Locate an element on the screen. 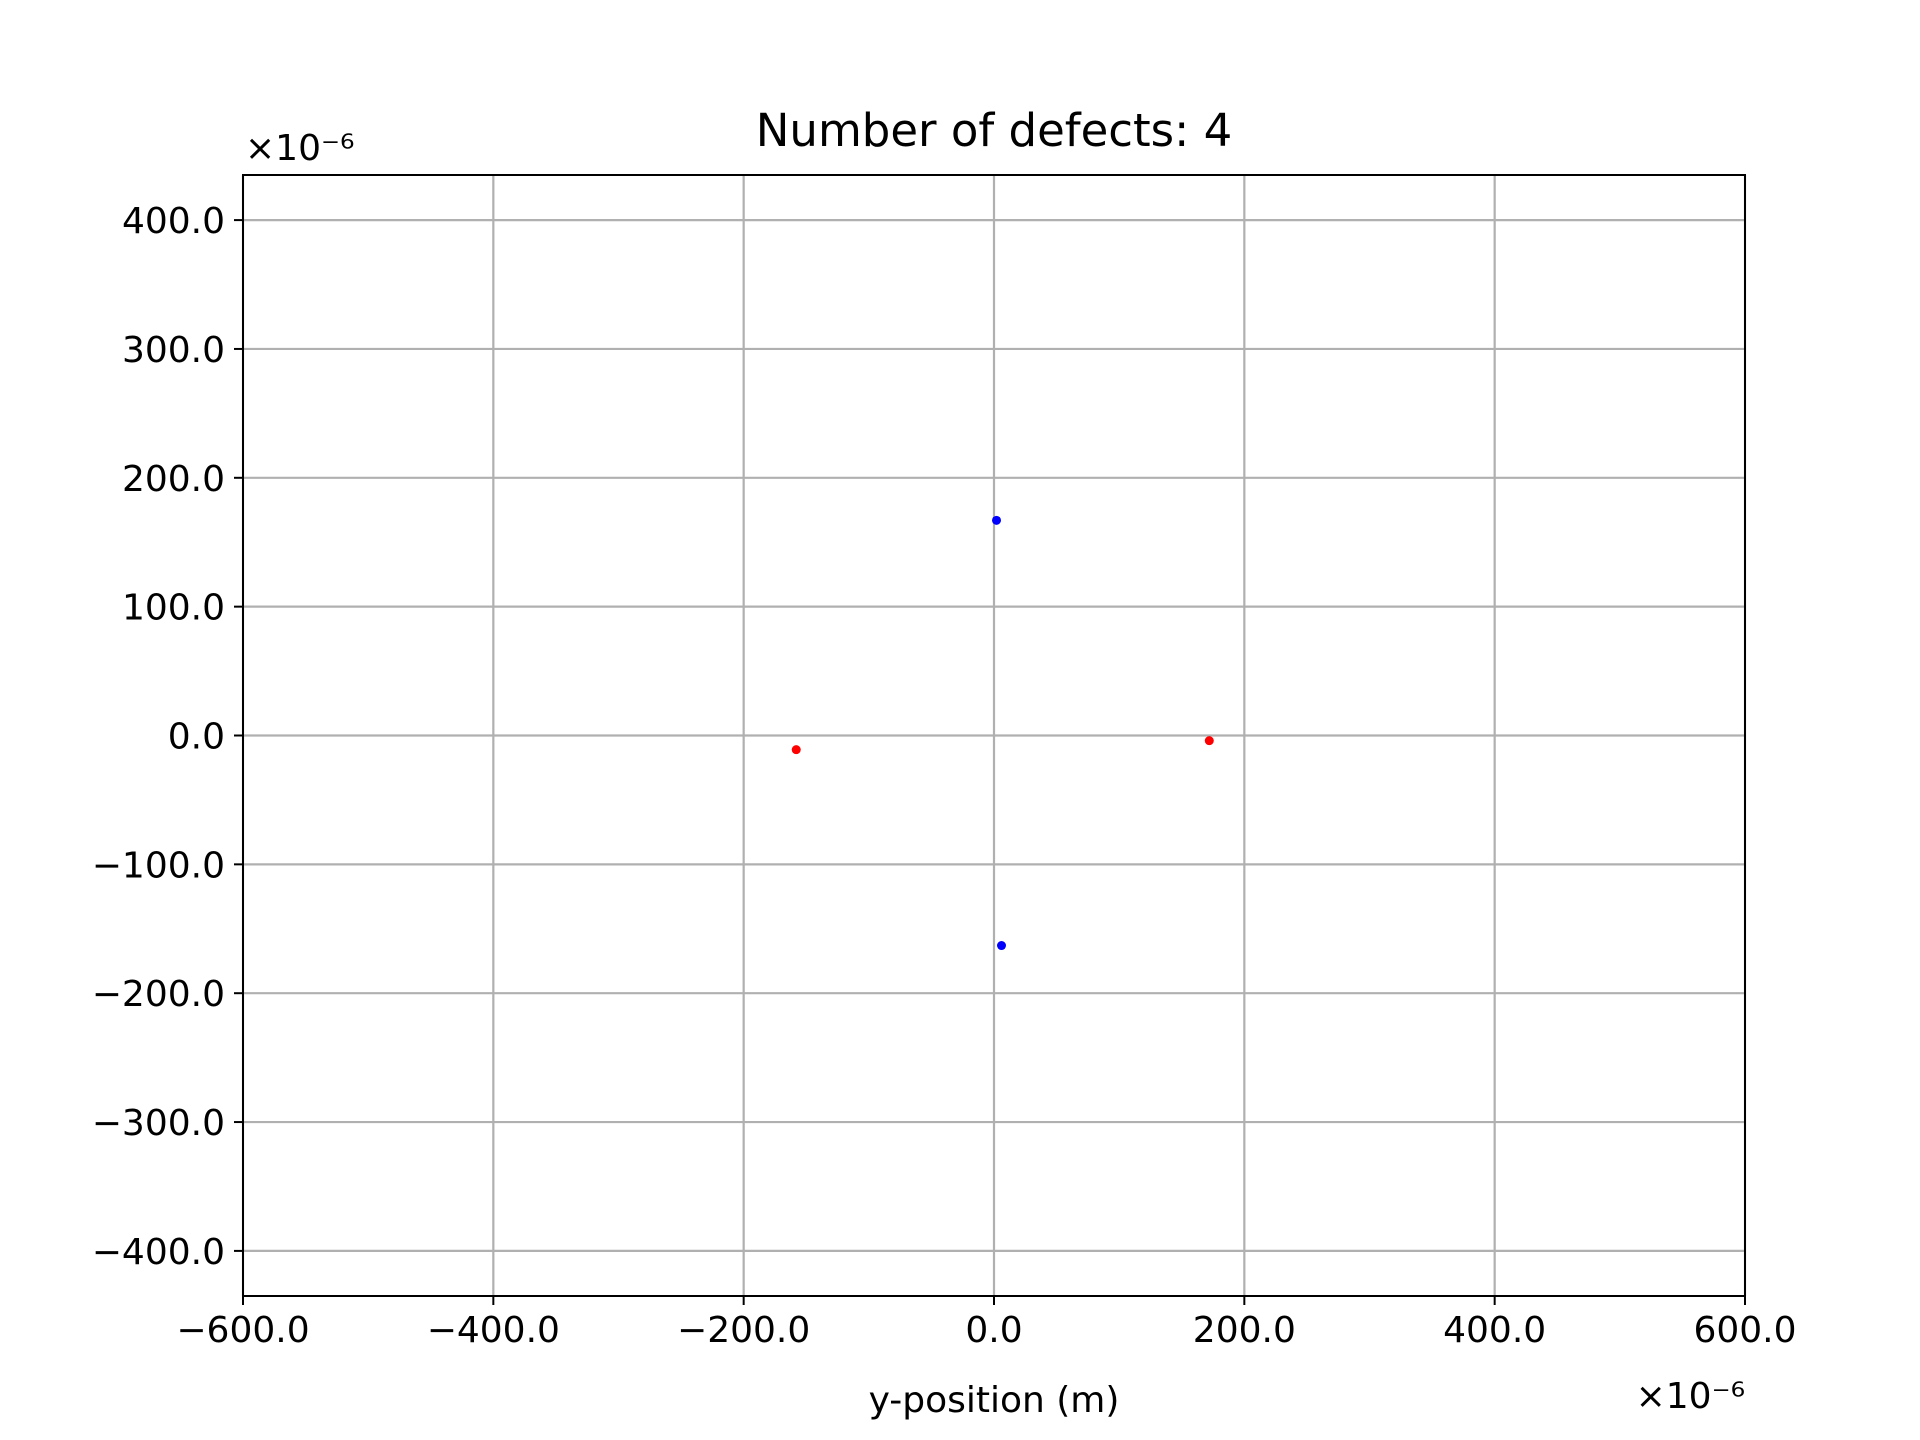 The image size is (1920, 1440). y-tick-label: −300.0 is located at coordinates (158, 1123).